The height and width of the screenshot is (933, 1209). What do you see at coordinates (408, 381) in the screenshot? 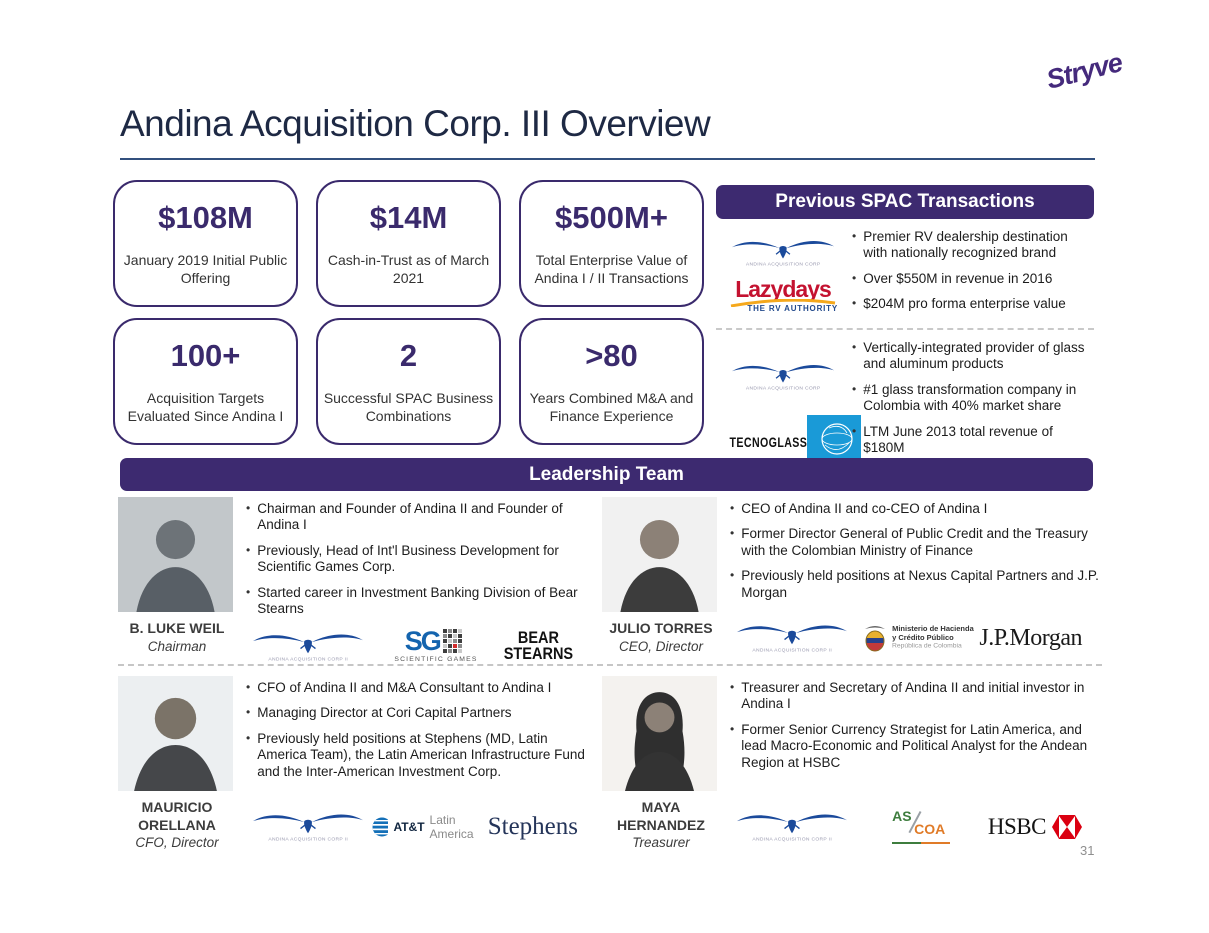
I see `stat-box-combinations: 2 Successful SPAC Business Combinations` at bounding box center [408, 381].